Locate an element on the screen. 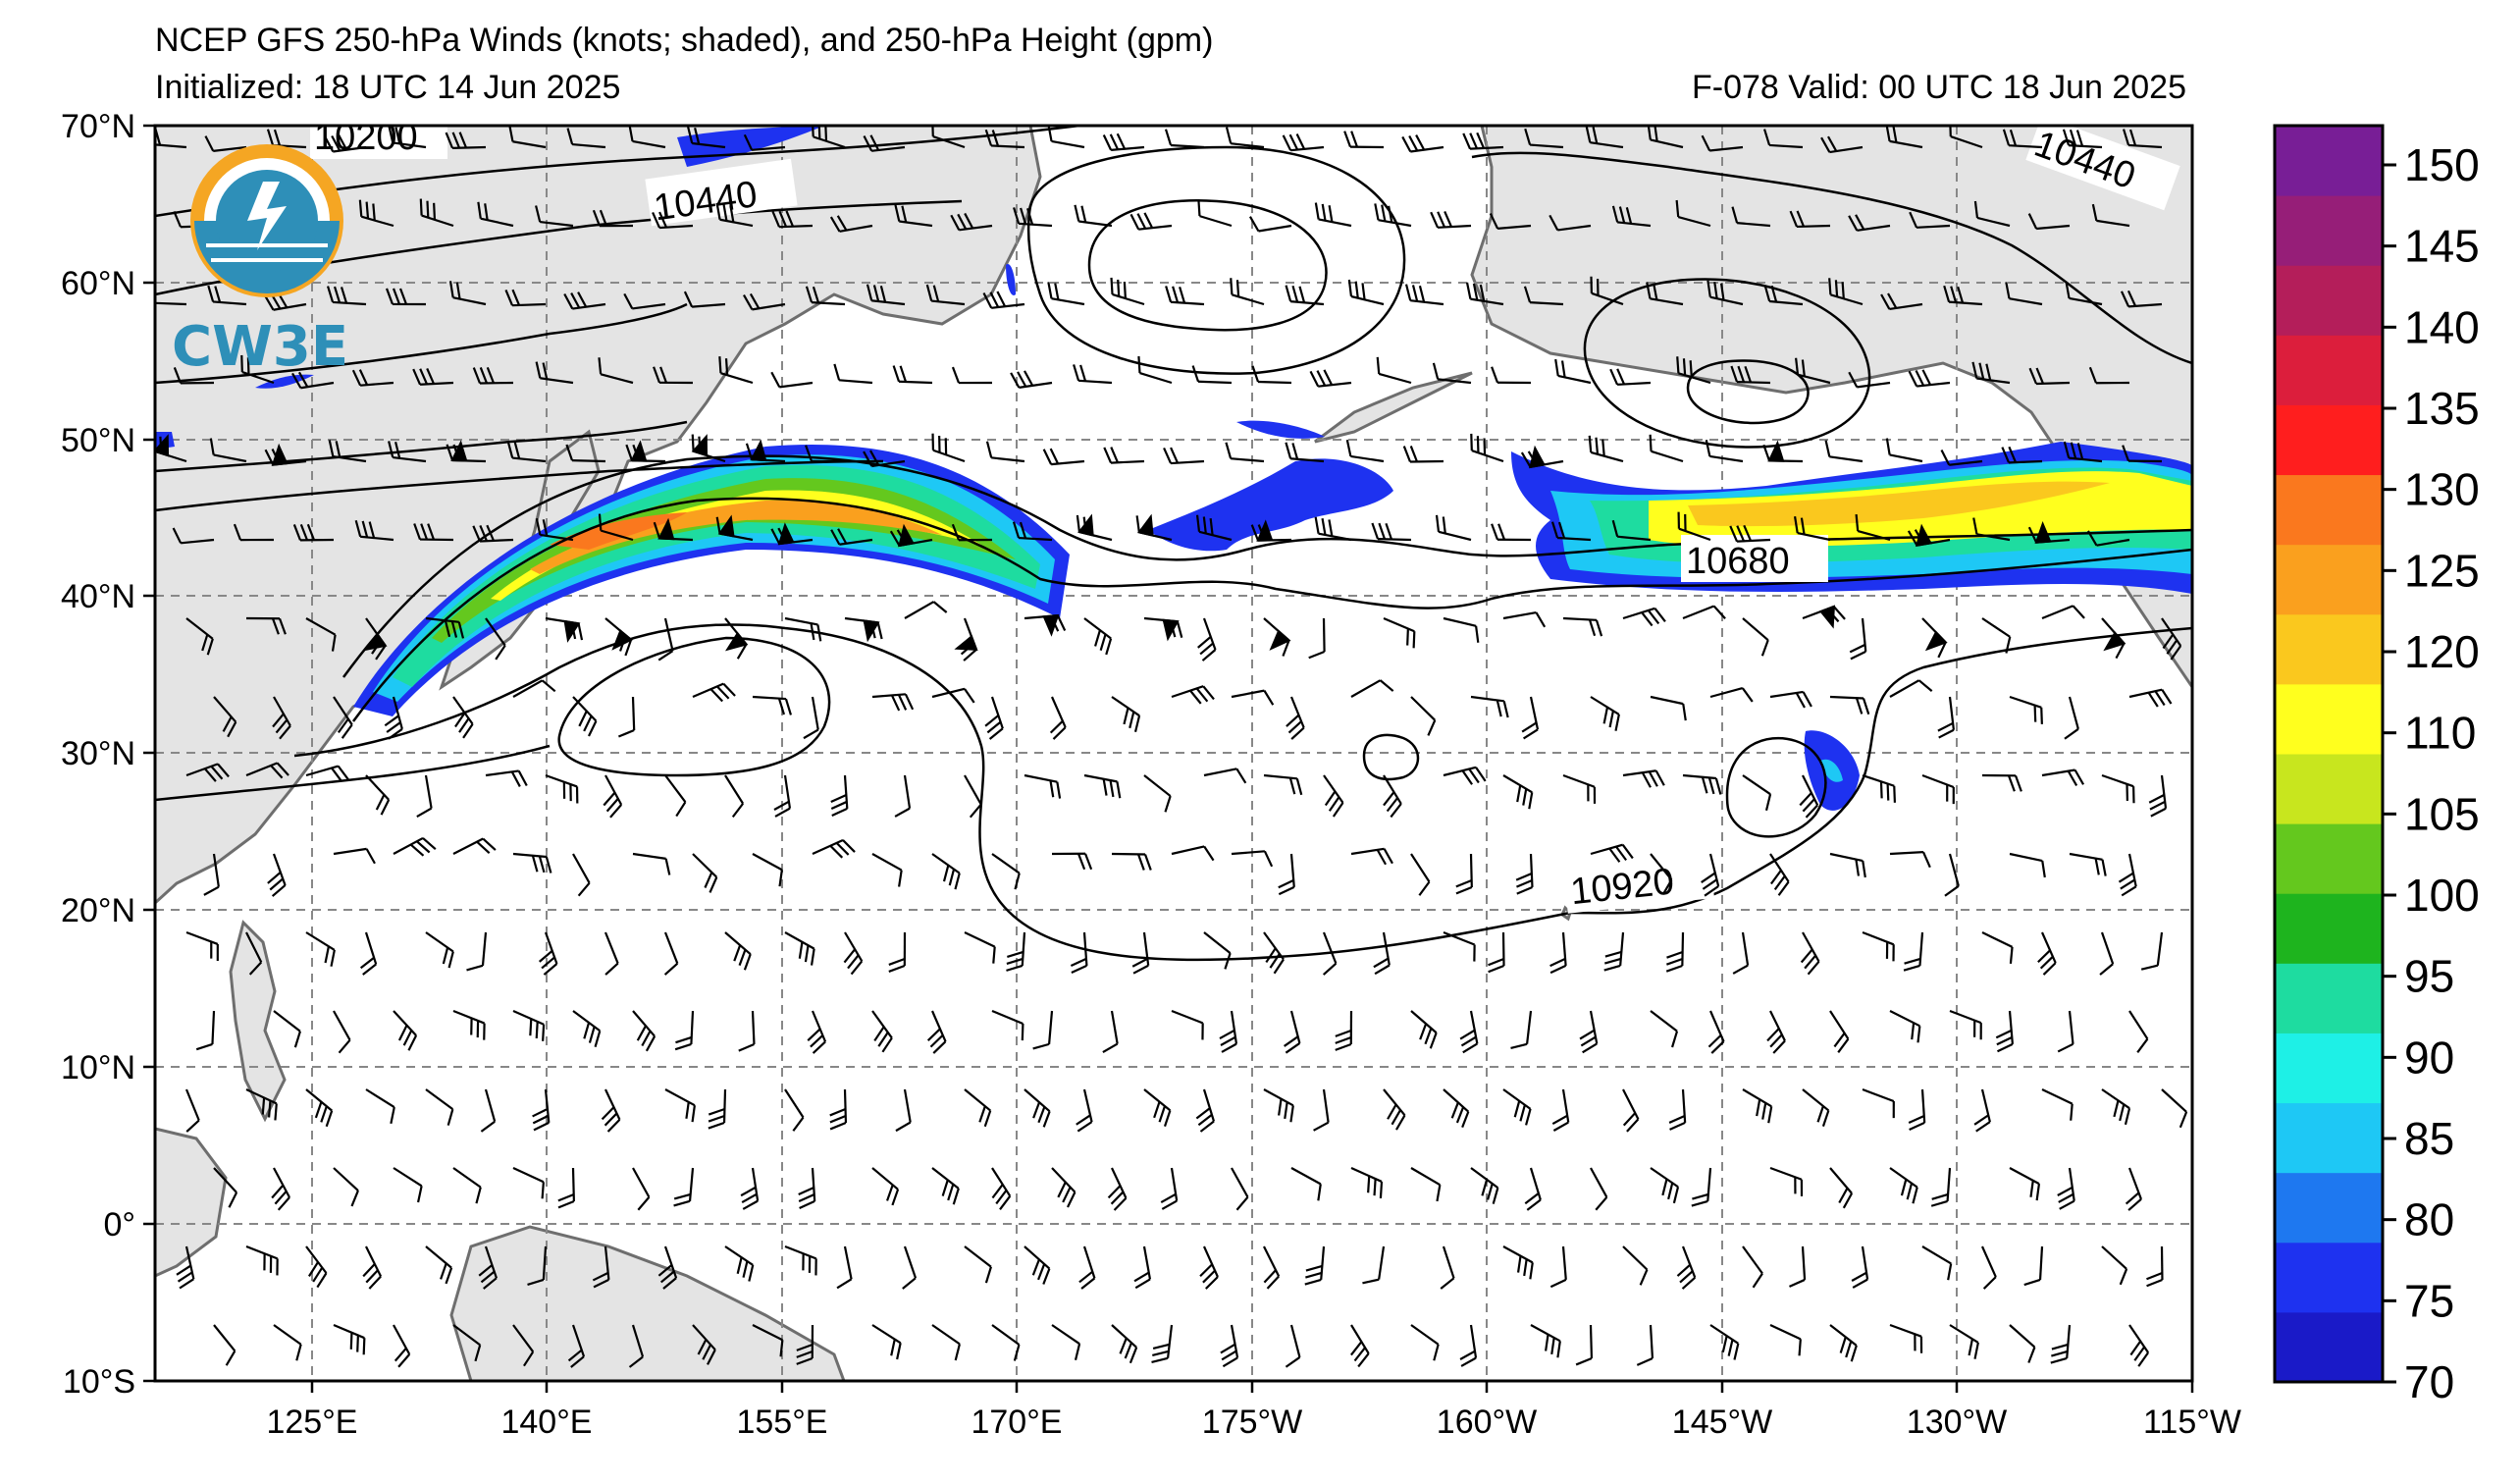 The image size is (2520, 1483). lon-label-175w: 175°W is located at coordinates (1252, 1422).